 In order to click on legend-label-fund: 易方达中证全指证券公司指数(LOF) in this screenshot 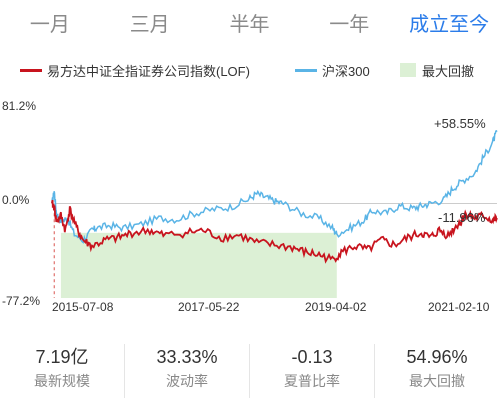, I will do `click(148, 71)`.